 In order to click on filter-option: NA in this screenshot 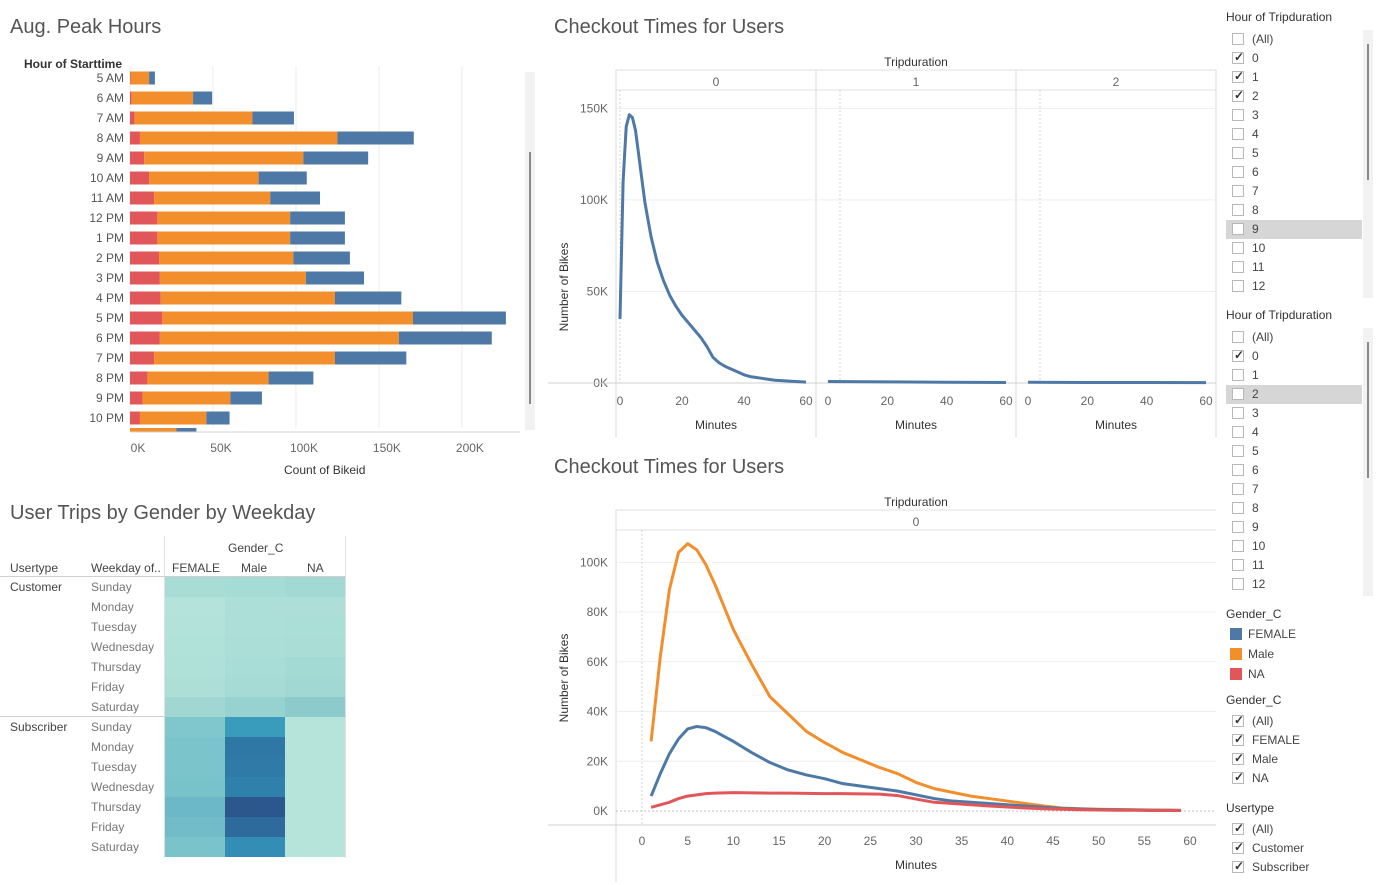, I will do `click(1294, 778)`.